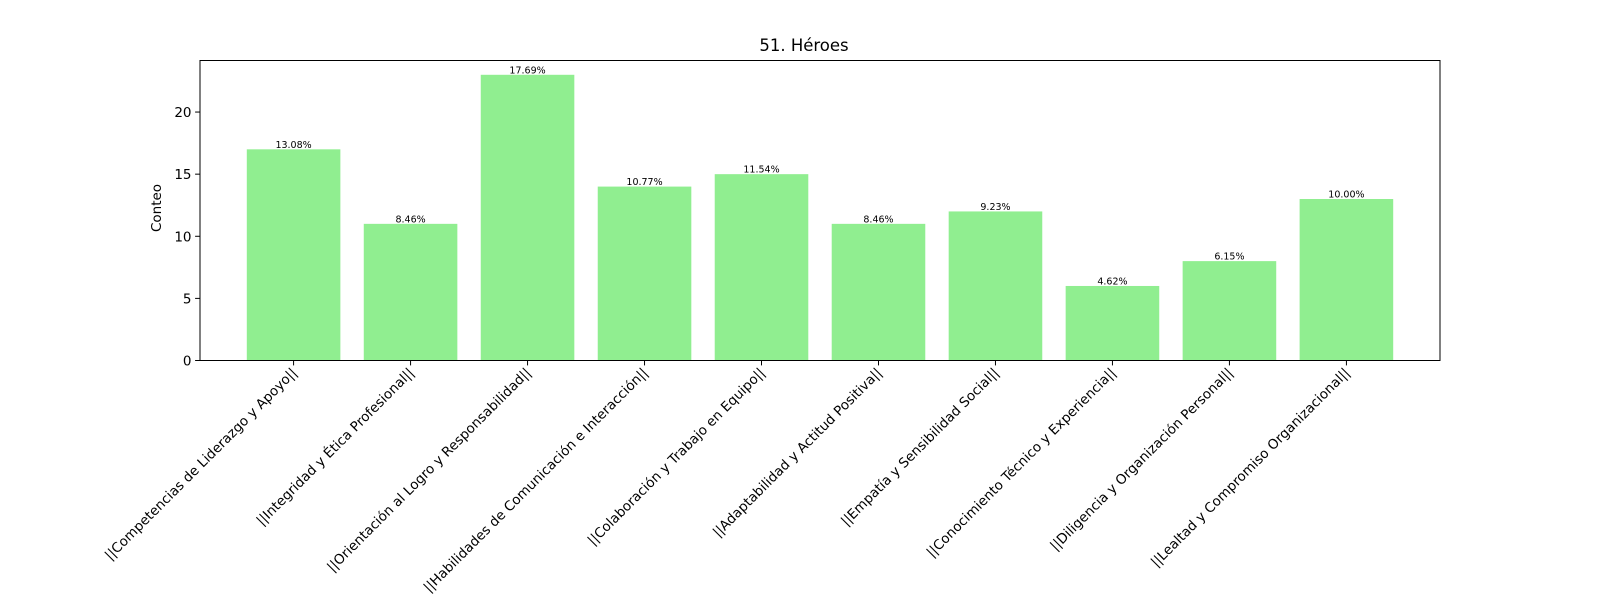 The width and height of the screenshot is (1600, 600). Describe the element at coordinates (1229, 257) in the screenshot. I see `bar-data-label: 6.15%` at that location.